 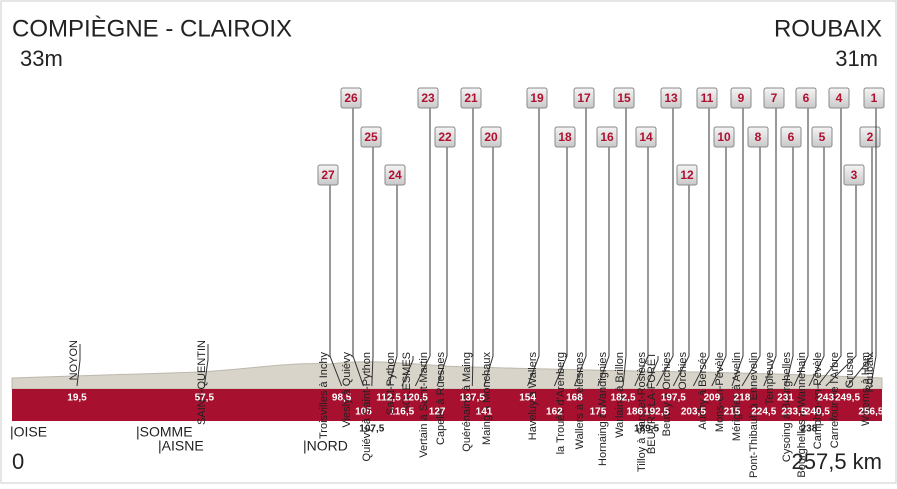 I want to click on sector-label: Cysoing à Bourghelles, so click(x=787, y=407).